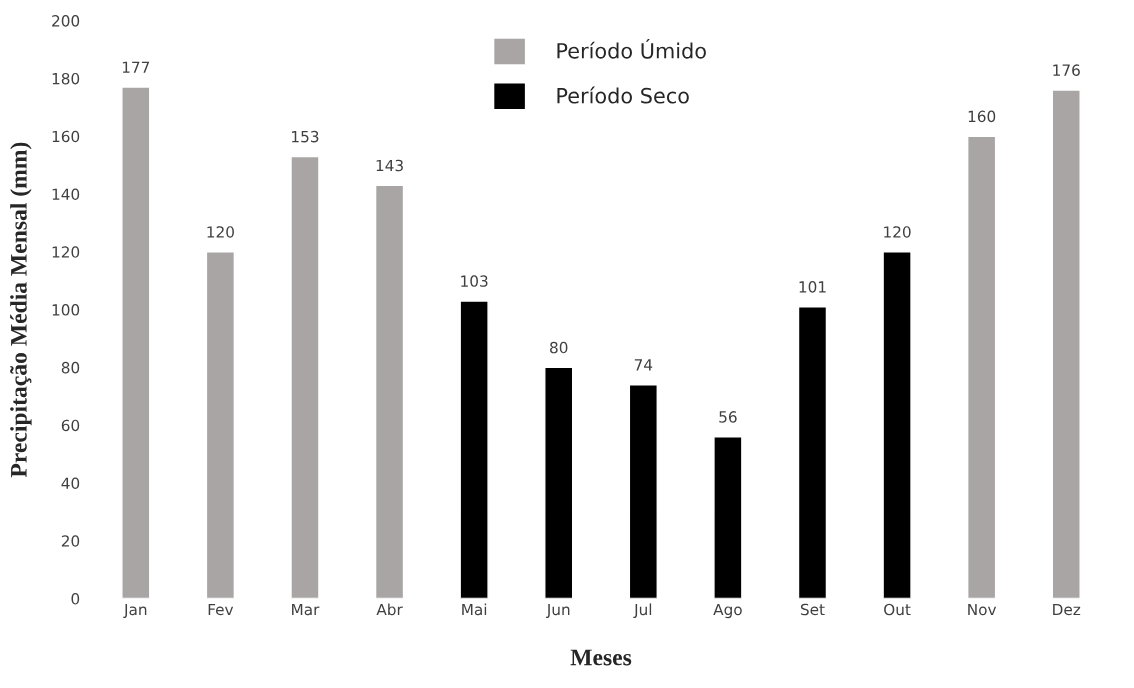  I want to click on y-tick-label: 20, so click(70, 541).